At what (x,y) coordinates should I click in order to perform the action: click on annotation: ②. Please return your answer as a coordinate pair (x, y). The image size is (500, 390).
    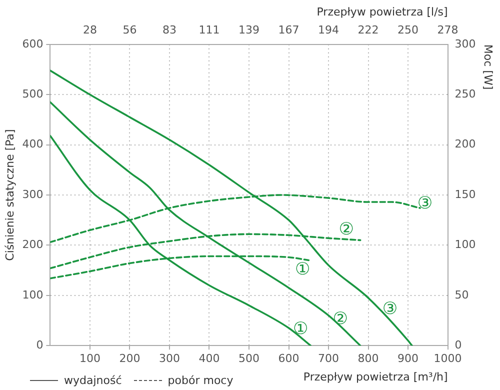
    Looking at the image, I should click on (346, 230).